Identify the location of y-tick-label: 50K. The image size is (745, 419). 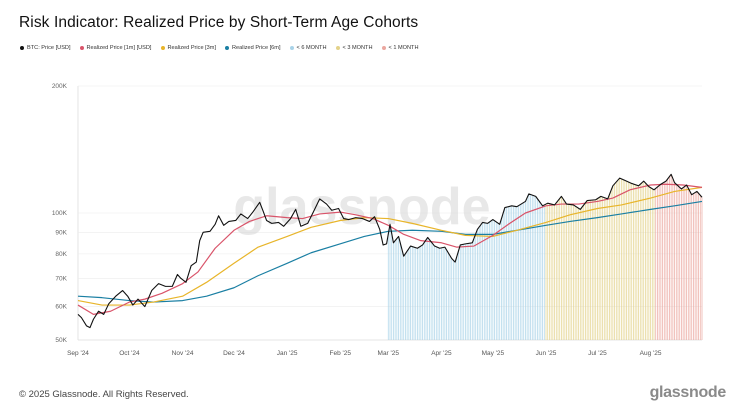
(61, 340).